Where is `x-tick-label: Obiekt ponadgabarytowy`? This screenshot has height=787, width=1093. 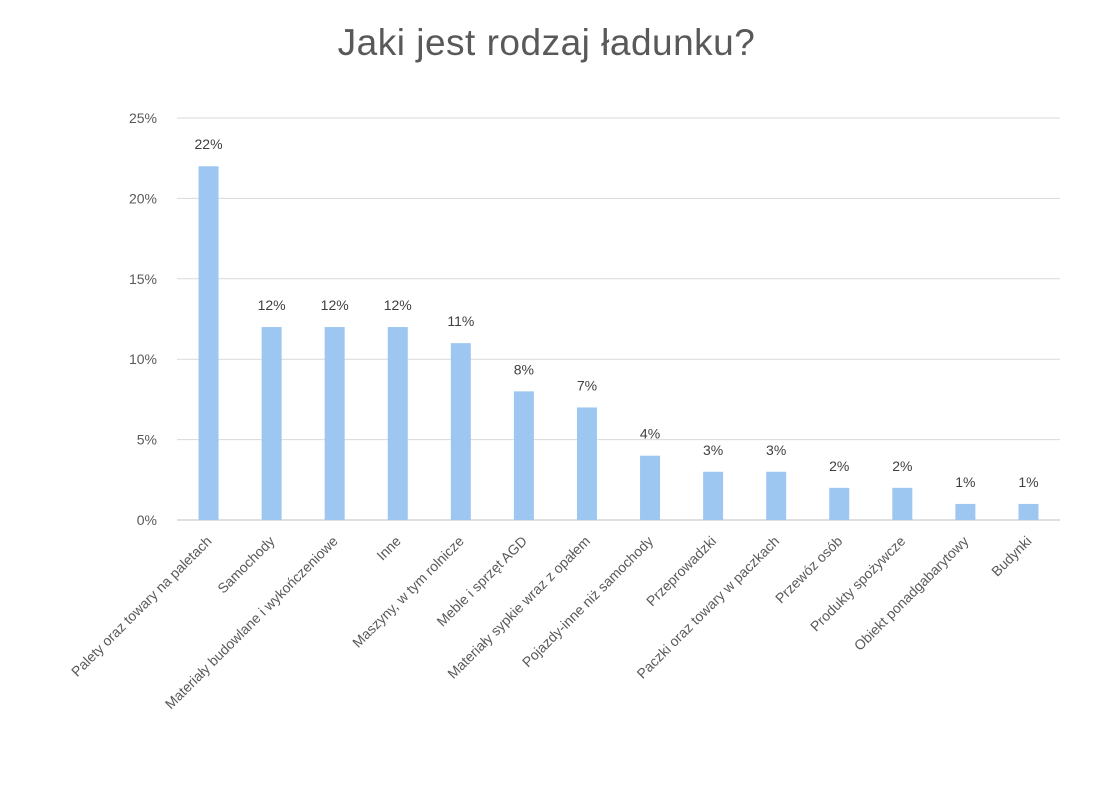
x-tick-label: Obiekt ponadgabarytowy is located at coordinates (911, 593).